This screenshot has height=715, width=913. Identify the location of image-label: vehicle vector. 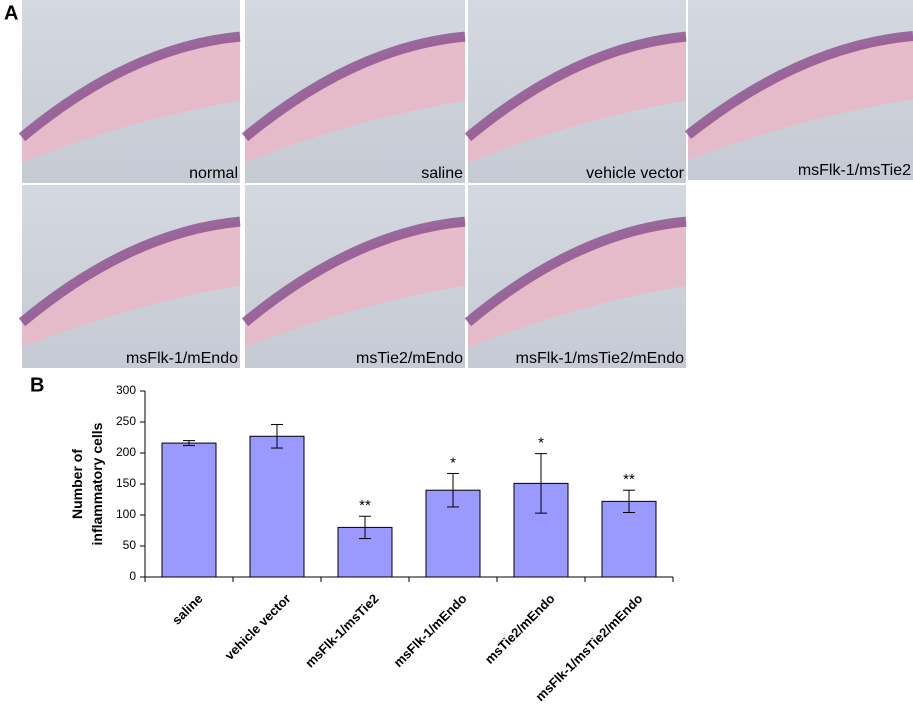
(635, 173).